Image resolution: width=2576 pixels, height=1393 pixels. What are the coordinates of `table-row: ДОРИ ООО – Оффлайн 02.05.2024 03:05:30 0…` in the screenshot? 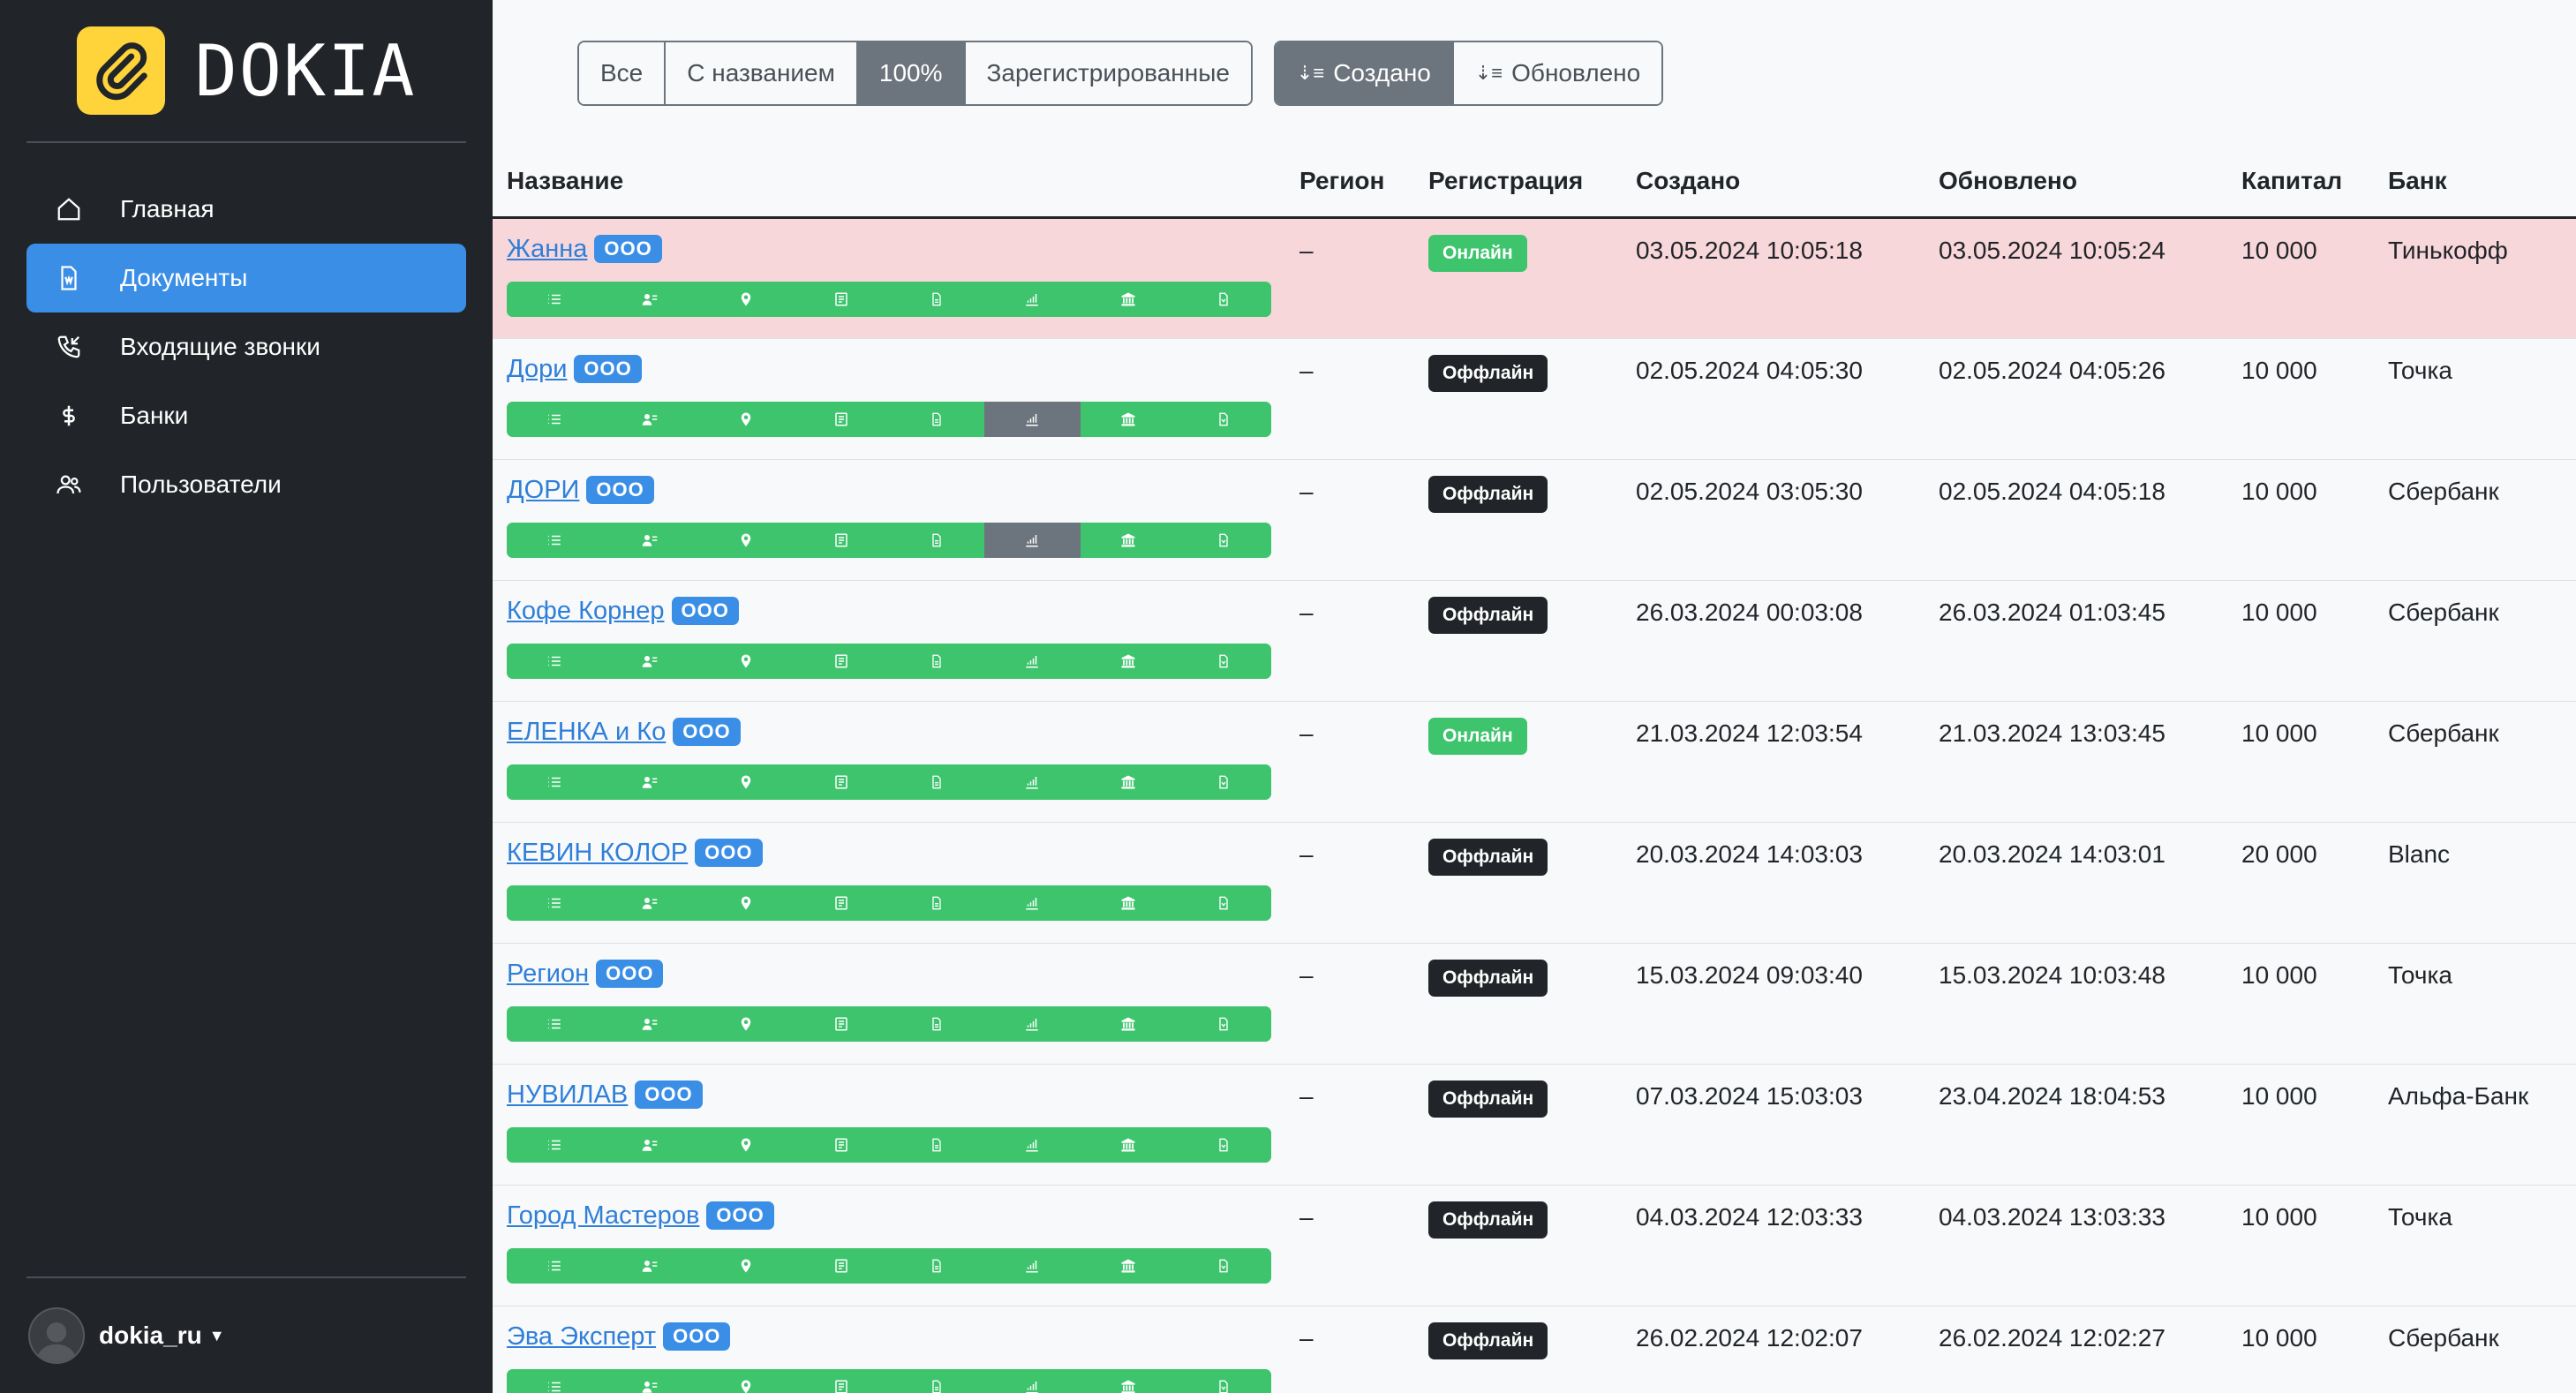 It's located at (1535, 520).